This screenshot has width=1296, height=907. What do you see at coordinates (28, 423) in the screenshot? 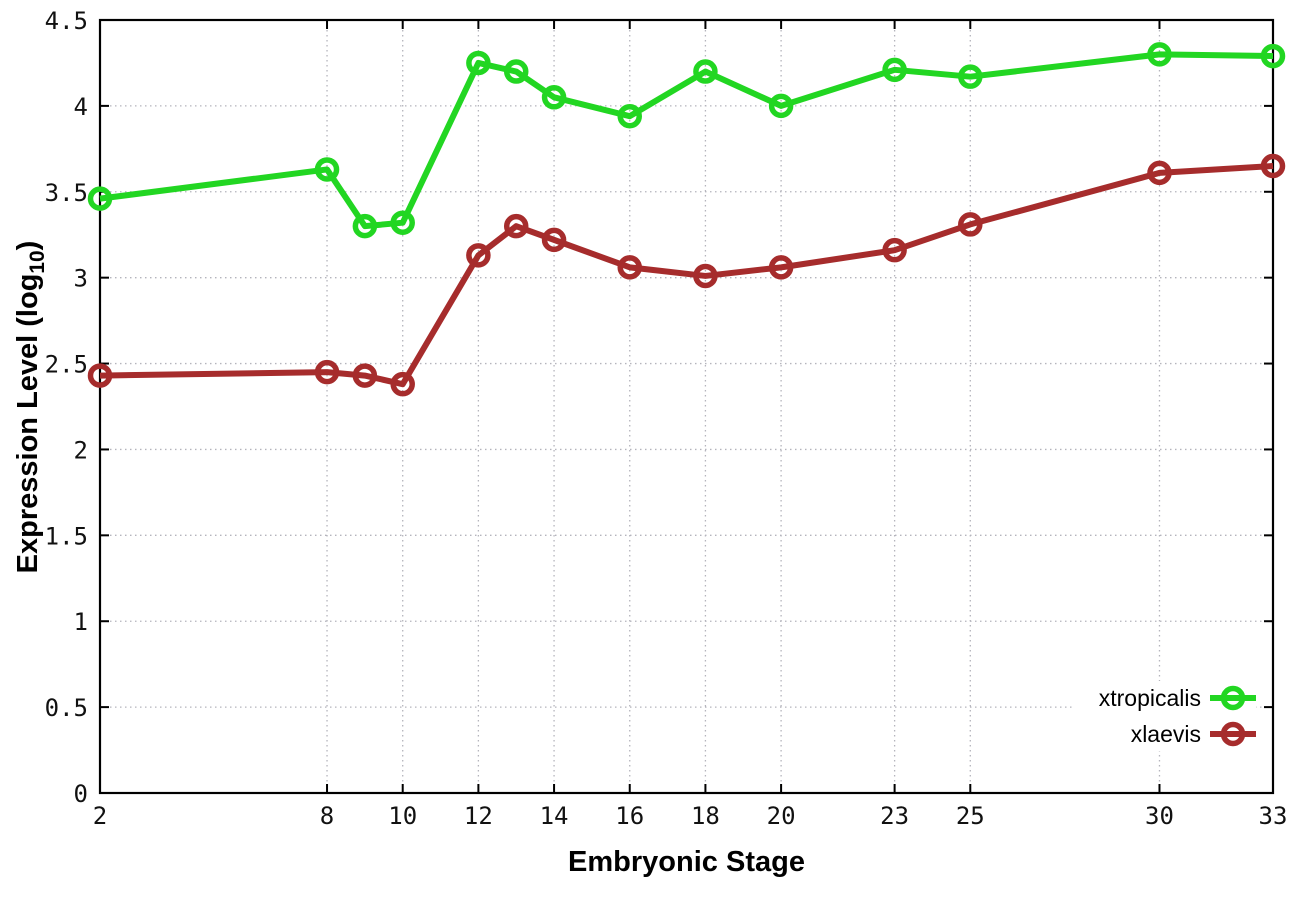
I see `y-axis-title-text: Expression Level (log` at bounding box center [28, 423].